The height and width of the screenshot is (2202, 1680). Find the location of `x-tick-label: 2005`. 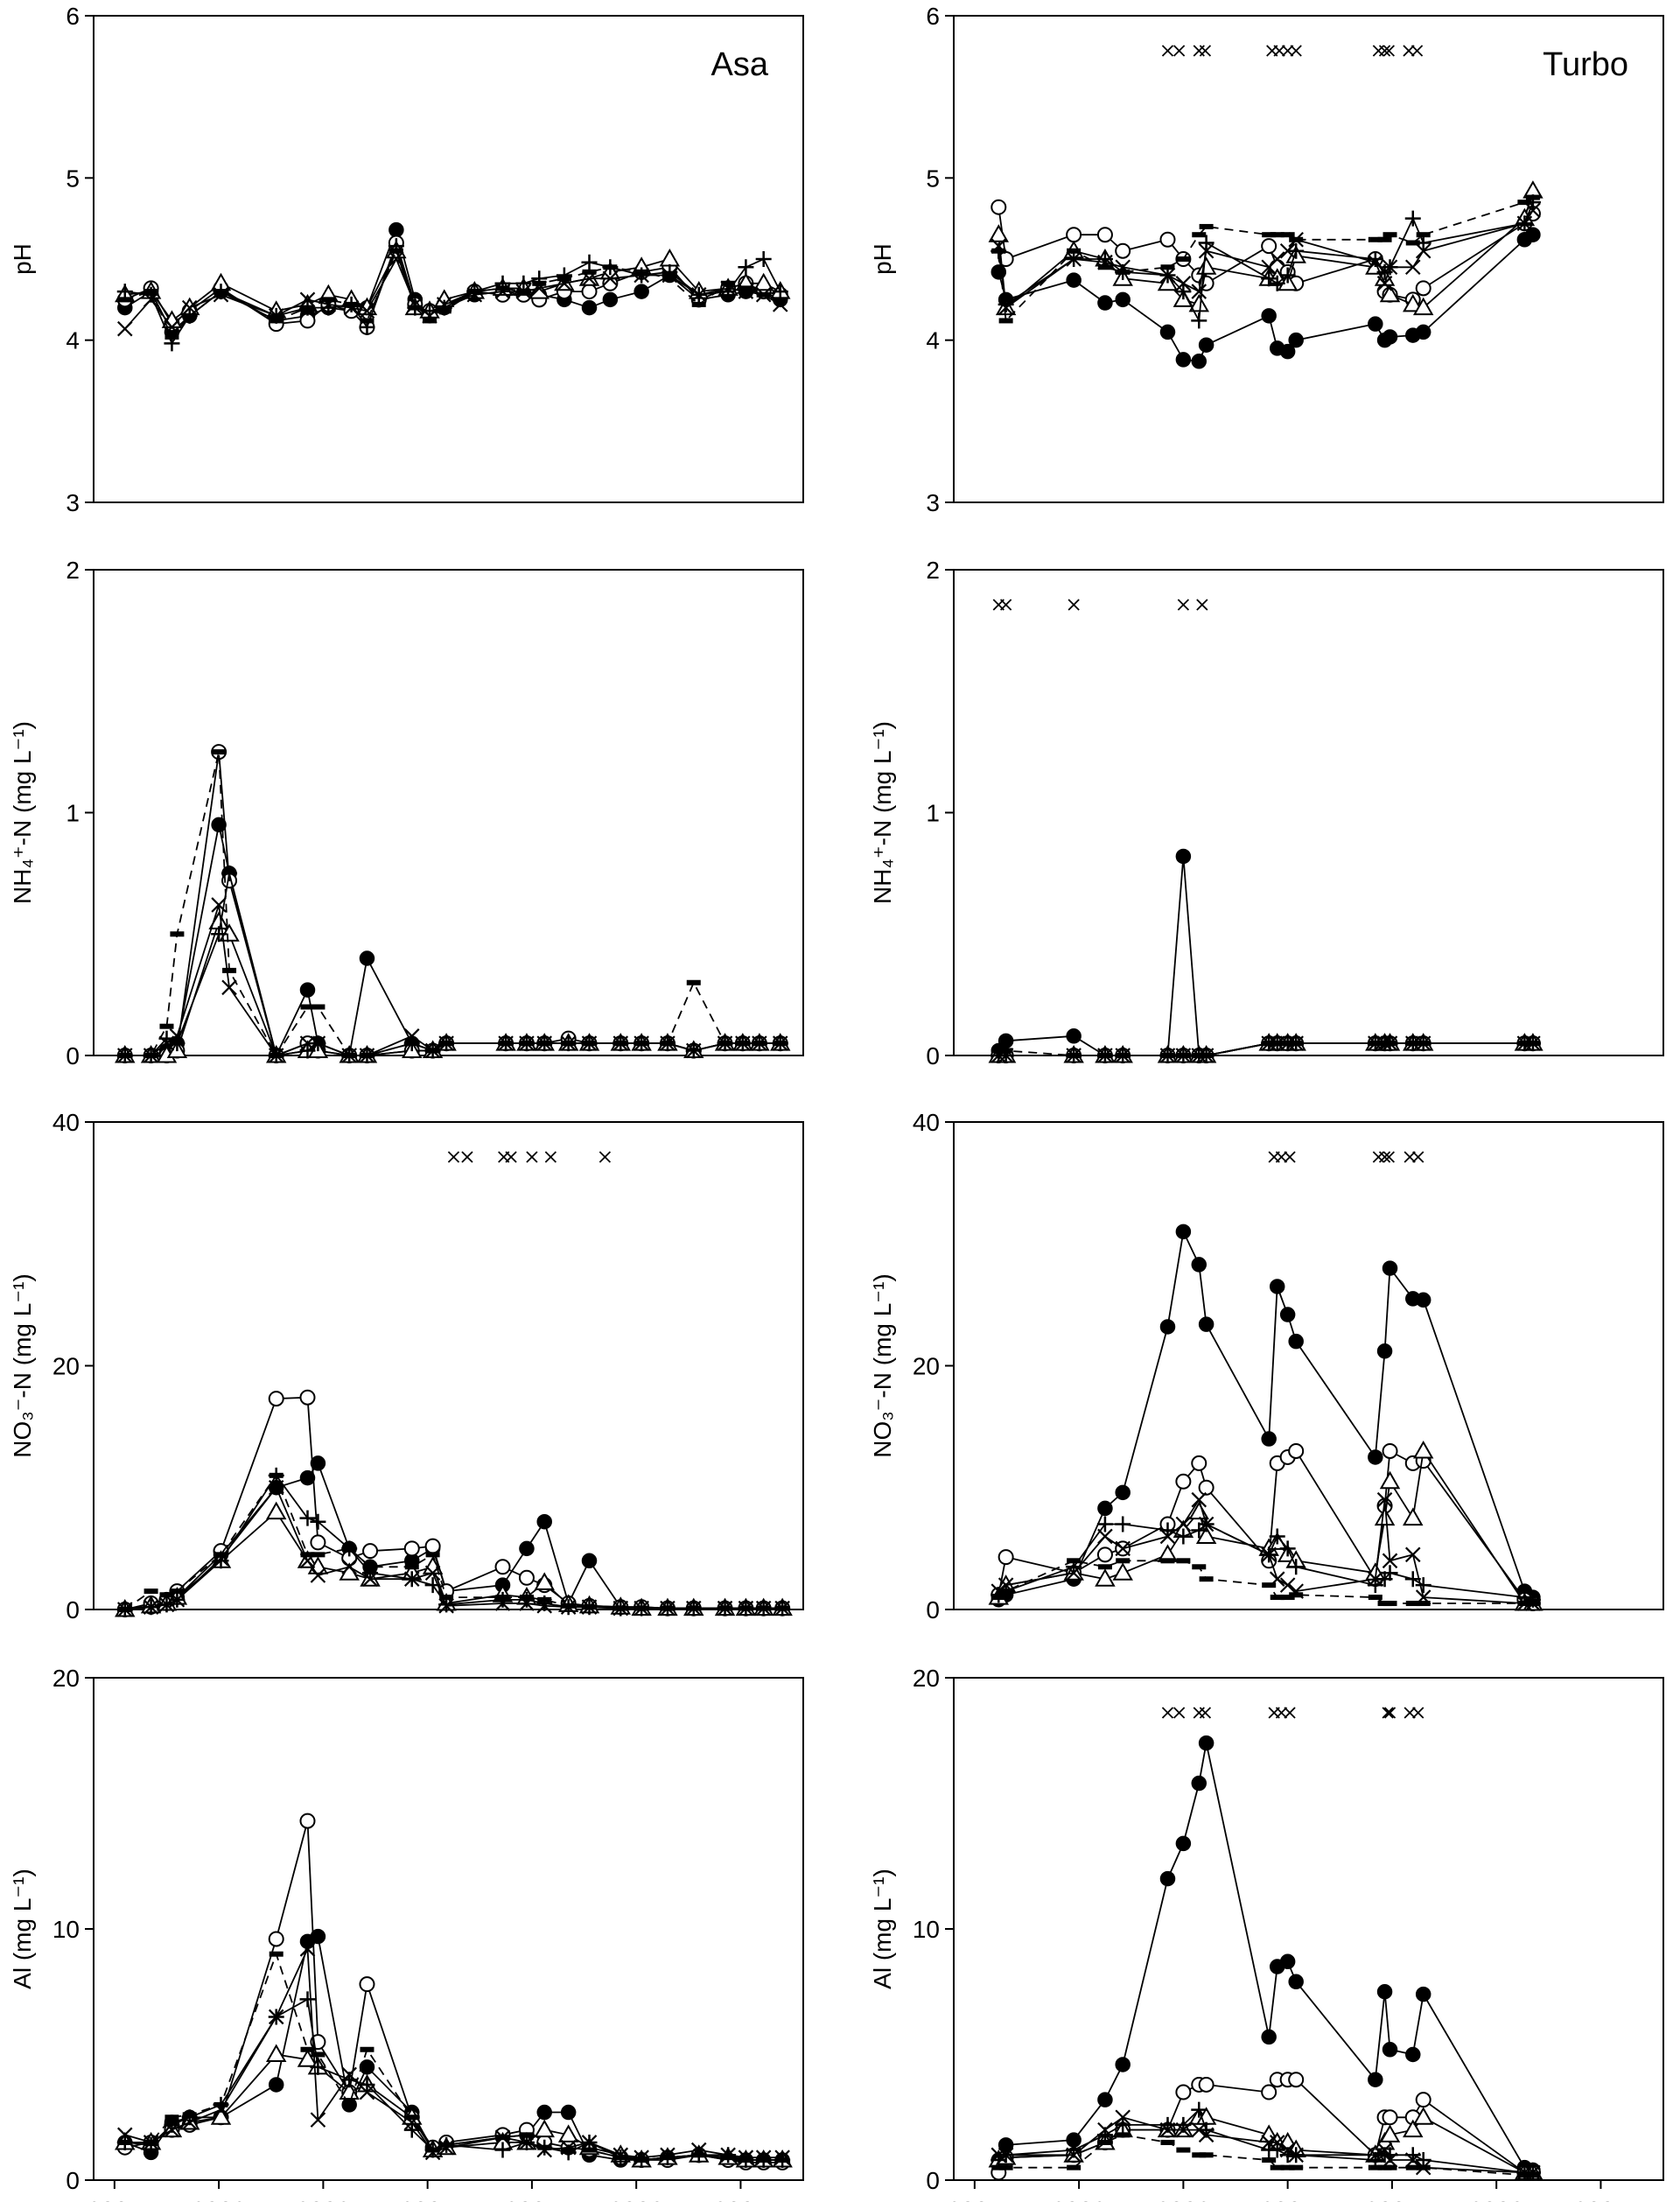

x-tick-label: 2005 is located at coordinates (532, 2199).